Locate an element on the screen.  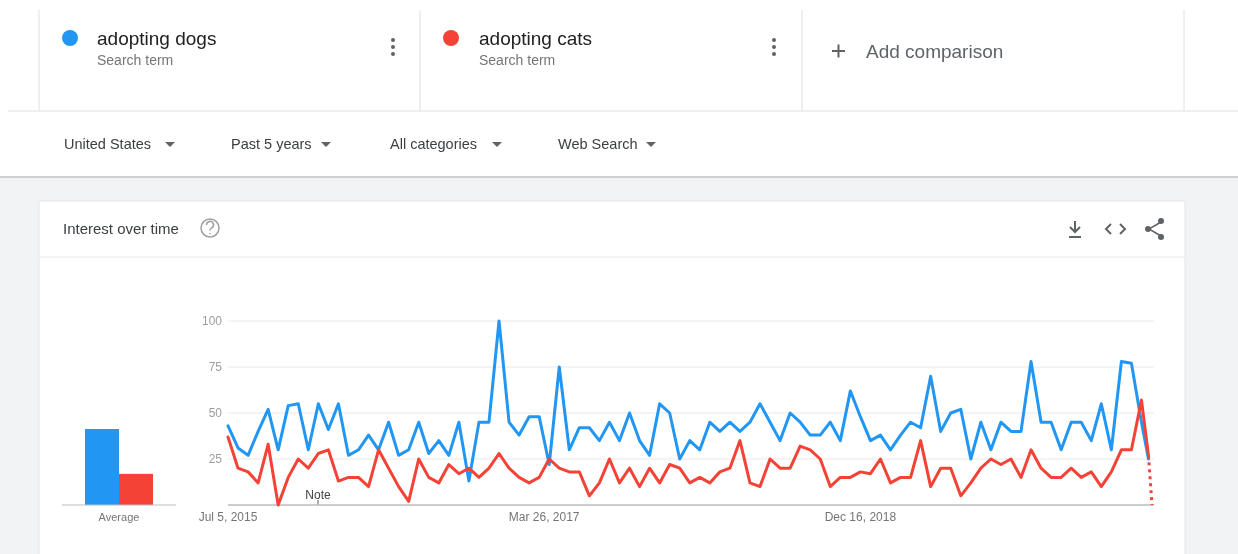
x-tick-label: Jul 5, 2015 is located at coordinates (228, 517).